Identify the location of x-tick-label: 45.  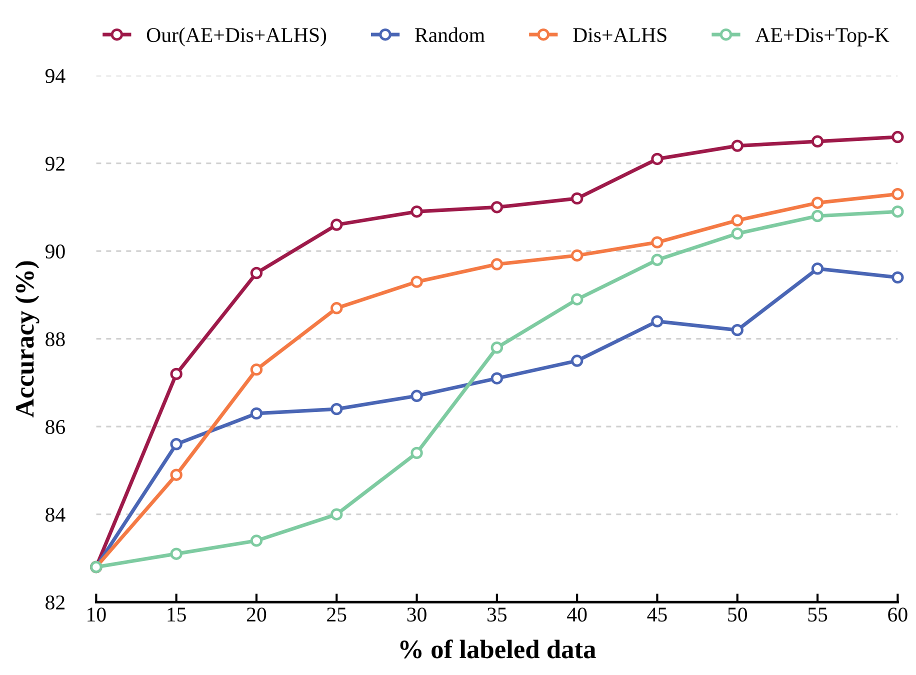
(657, 615).